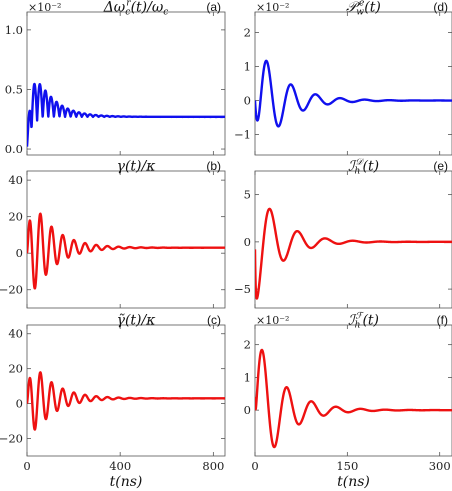  Describe the element at coordinates (14, 89) in the screenshot. I see `y-tick-label: 0.5` at that location.